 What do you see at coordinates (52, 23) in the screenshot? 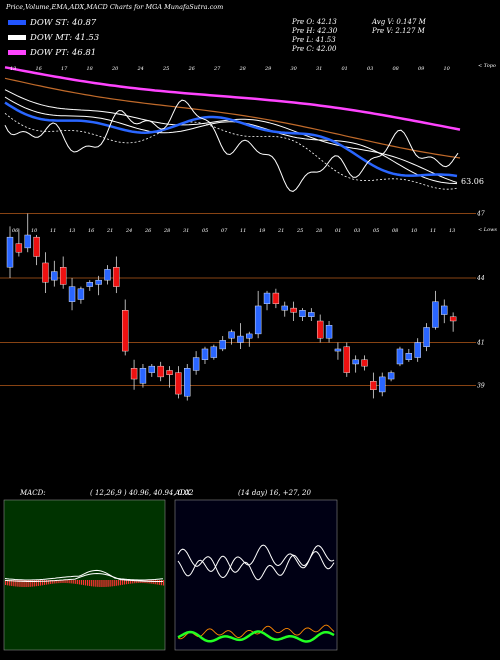
I see `legend-dow-st: DOW ST: 40.87` at bounding box center [52, 23].